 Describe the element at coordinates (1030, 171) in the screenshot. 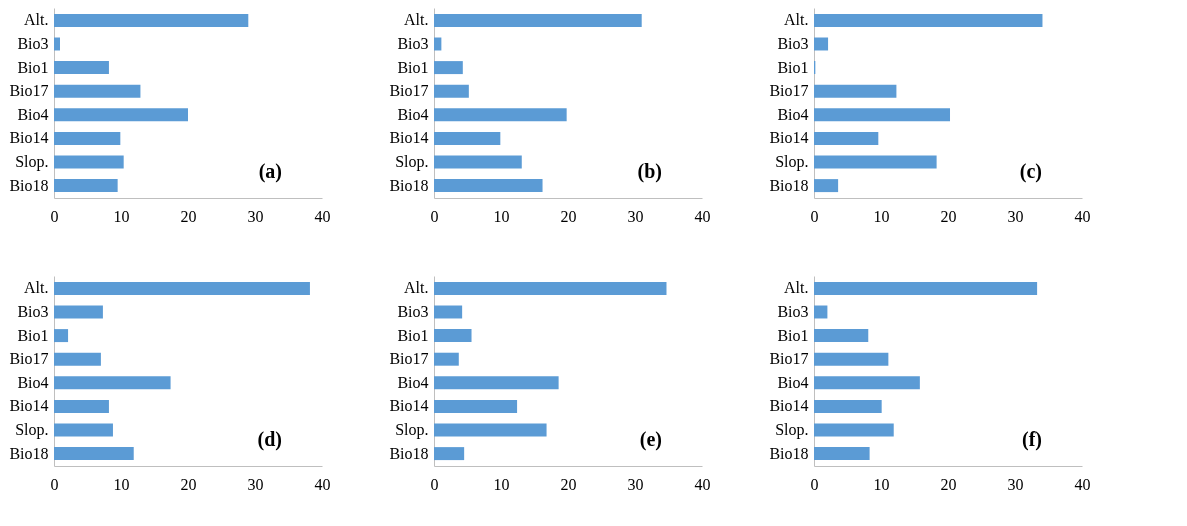

I see `annotation: (c)` at that location.